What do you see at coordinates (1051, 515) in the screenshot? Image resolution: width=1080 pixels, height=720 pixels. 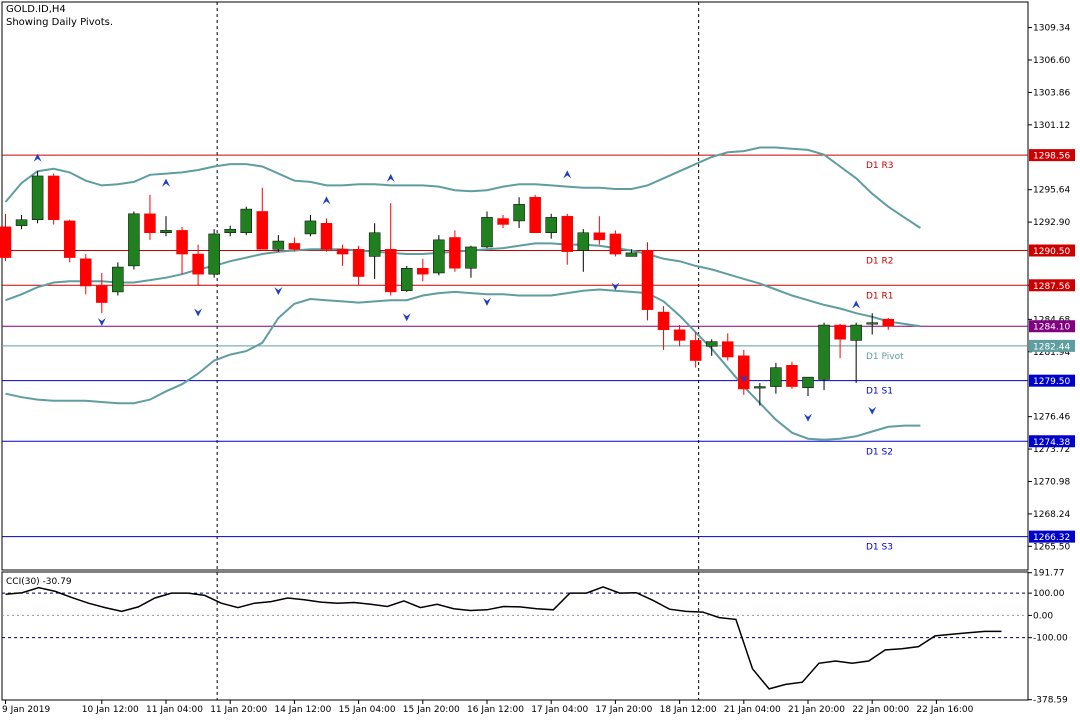 I see `price-axis-label: 1268.24` at bounding box center [1051, 515].